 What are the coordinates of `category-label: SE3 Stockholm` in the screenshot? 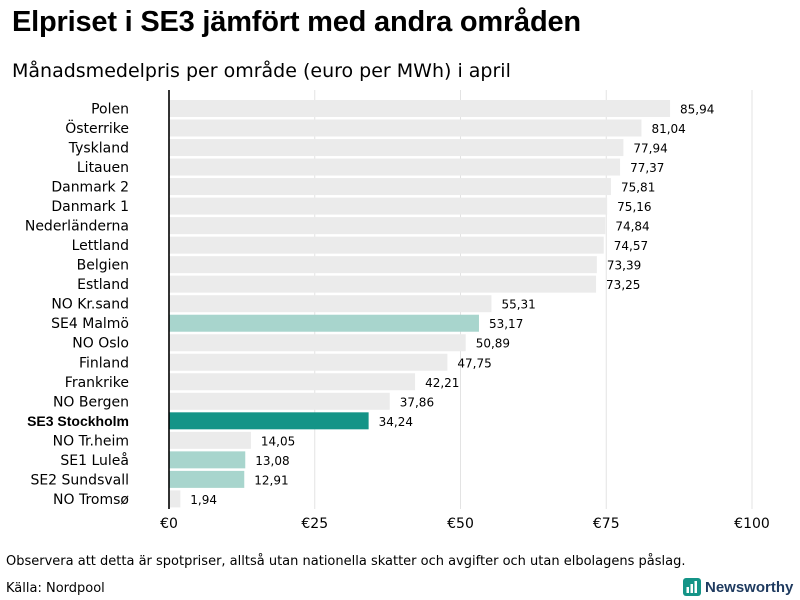 It's located at (78, 421).